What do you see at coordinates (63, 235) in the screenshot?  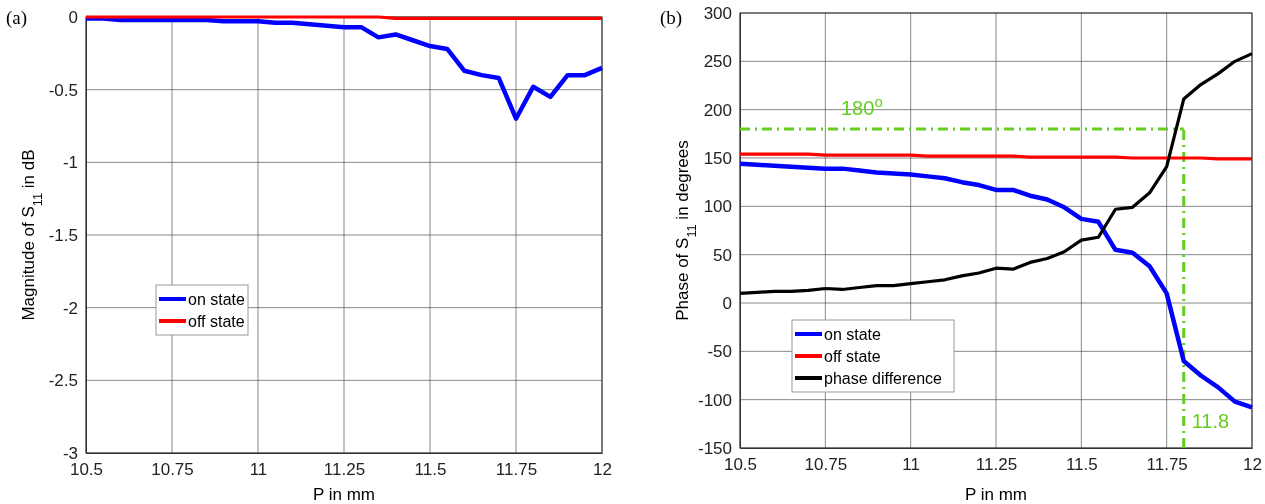 I see `y-tick-label: -1.5` at bounding box center [63, 235].